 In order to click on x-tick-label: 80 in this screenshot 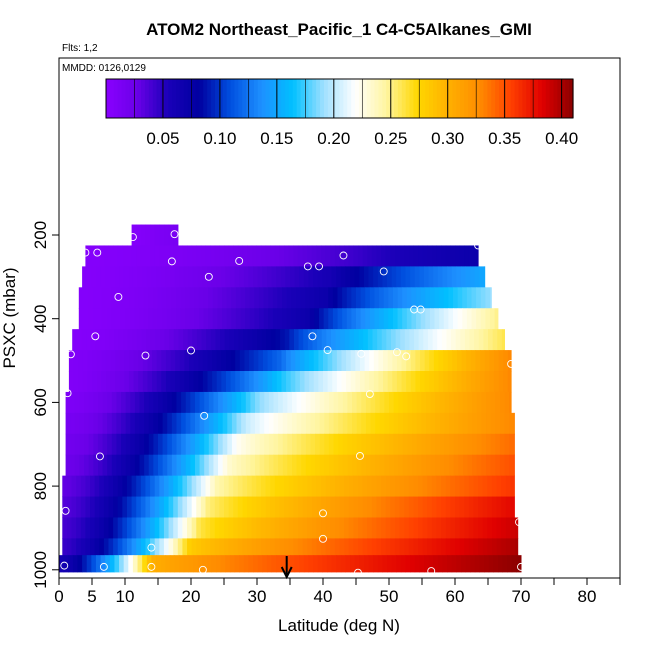, I will do `click(587, 596)`.